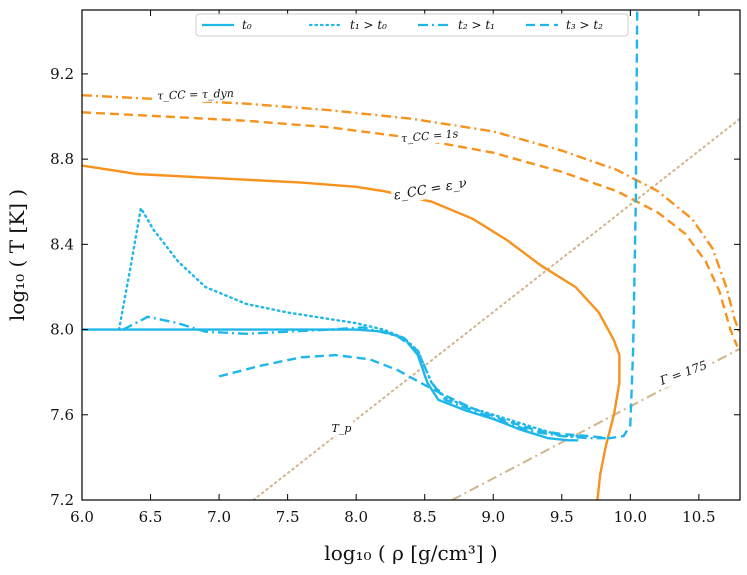 This screenshot has height=575, width=747. Describe the element at coordinates (62, 159) in the screenshot. I see `y-tick-label: 8.8` at that location.